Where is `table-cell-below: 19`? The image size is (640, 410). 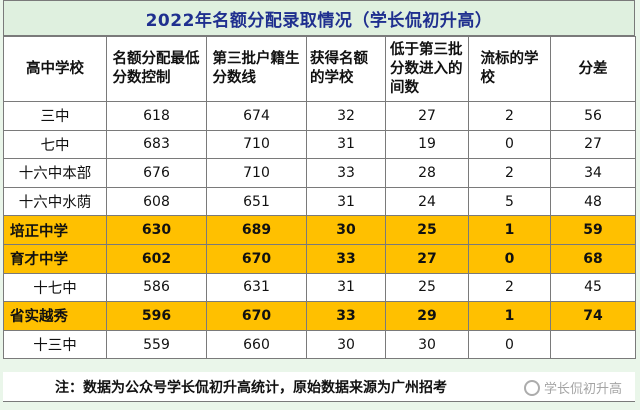 table-cell-below: 19 is located at coordinates (427, 144).